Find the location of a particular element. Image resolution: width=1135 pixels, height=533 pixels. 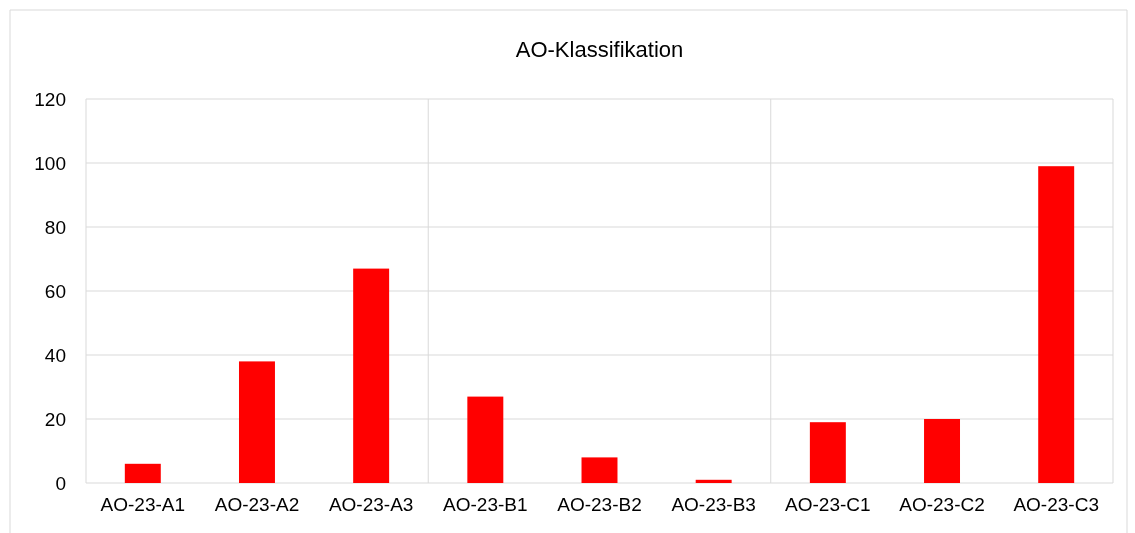

x-tick-label: AO-23-A3 is located at coordinates (371, 504).